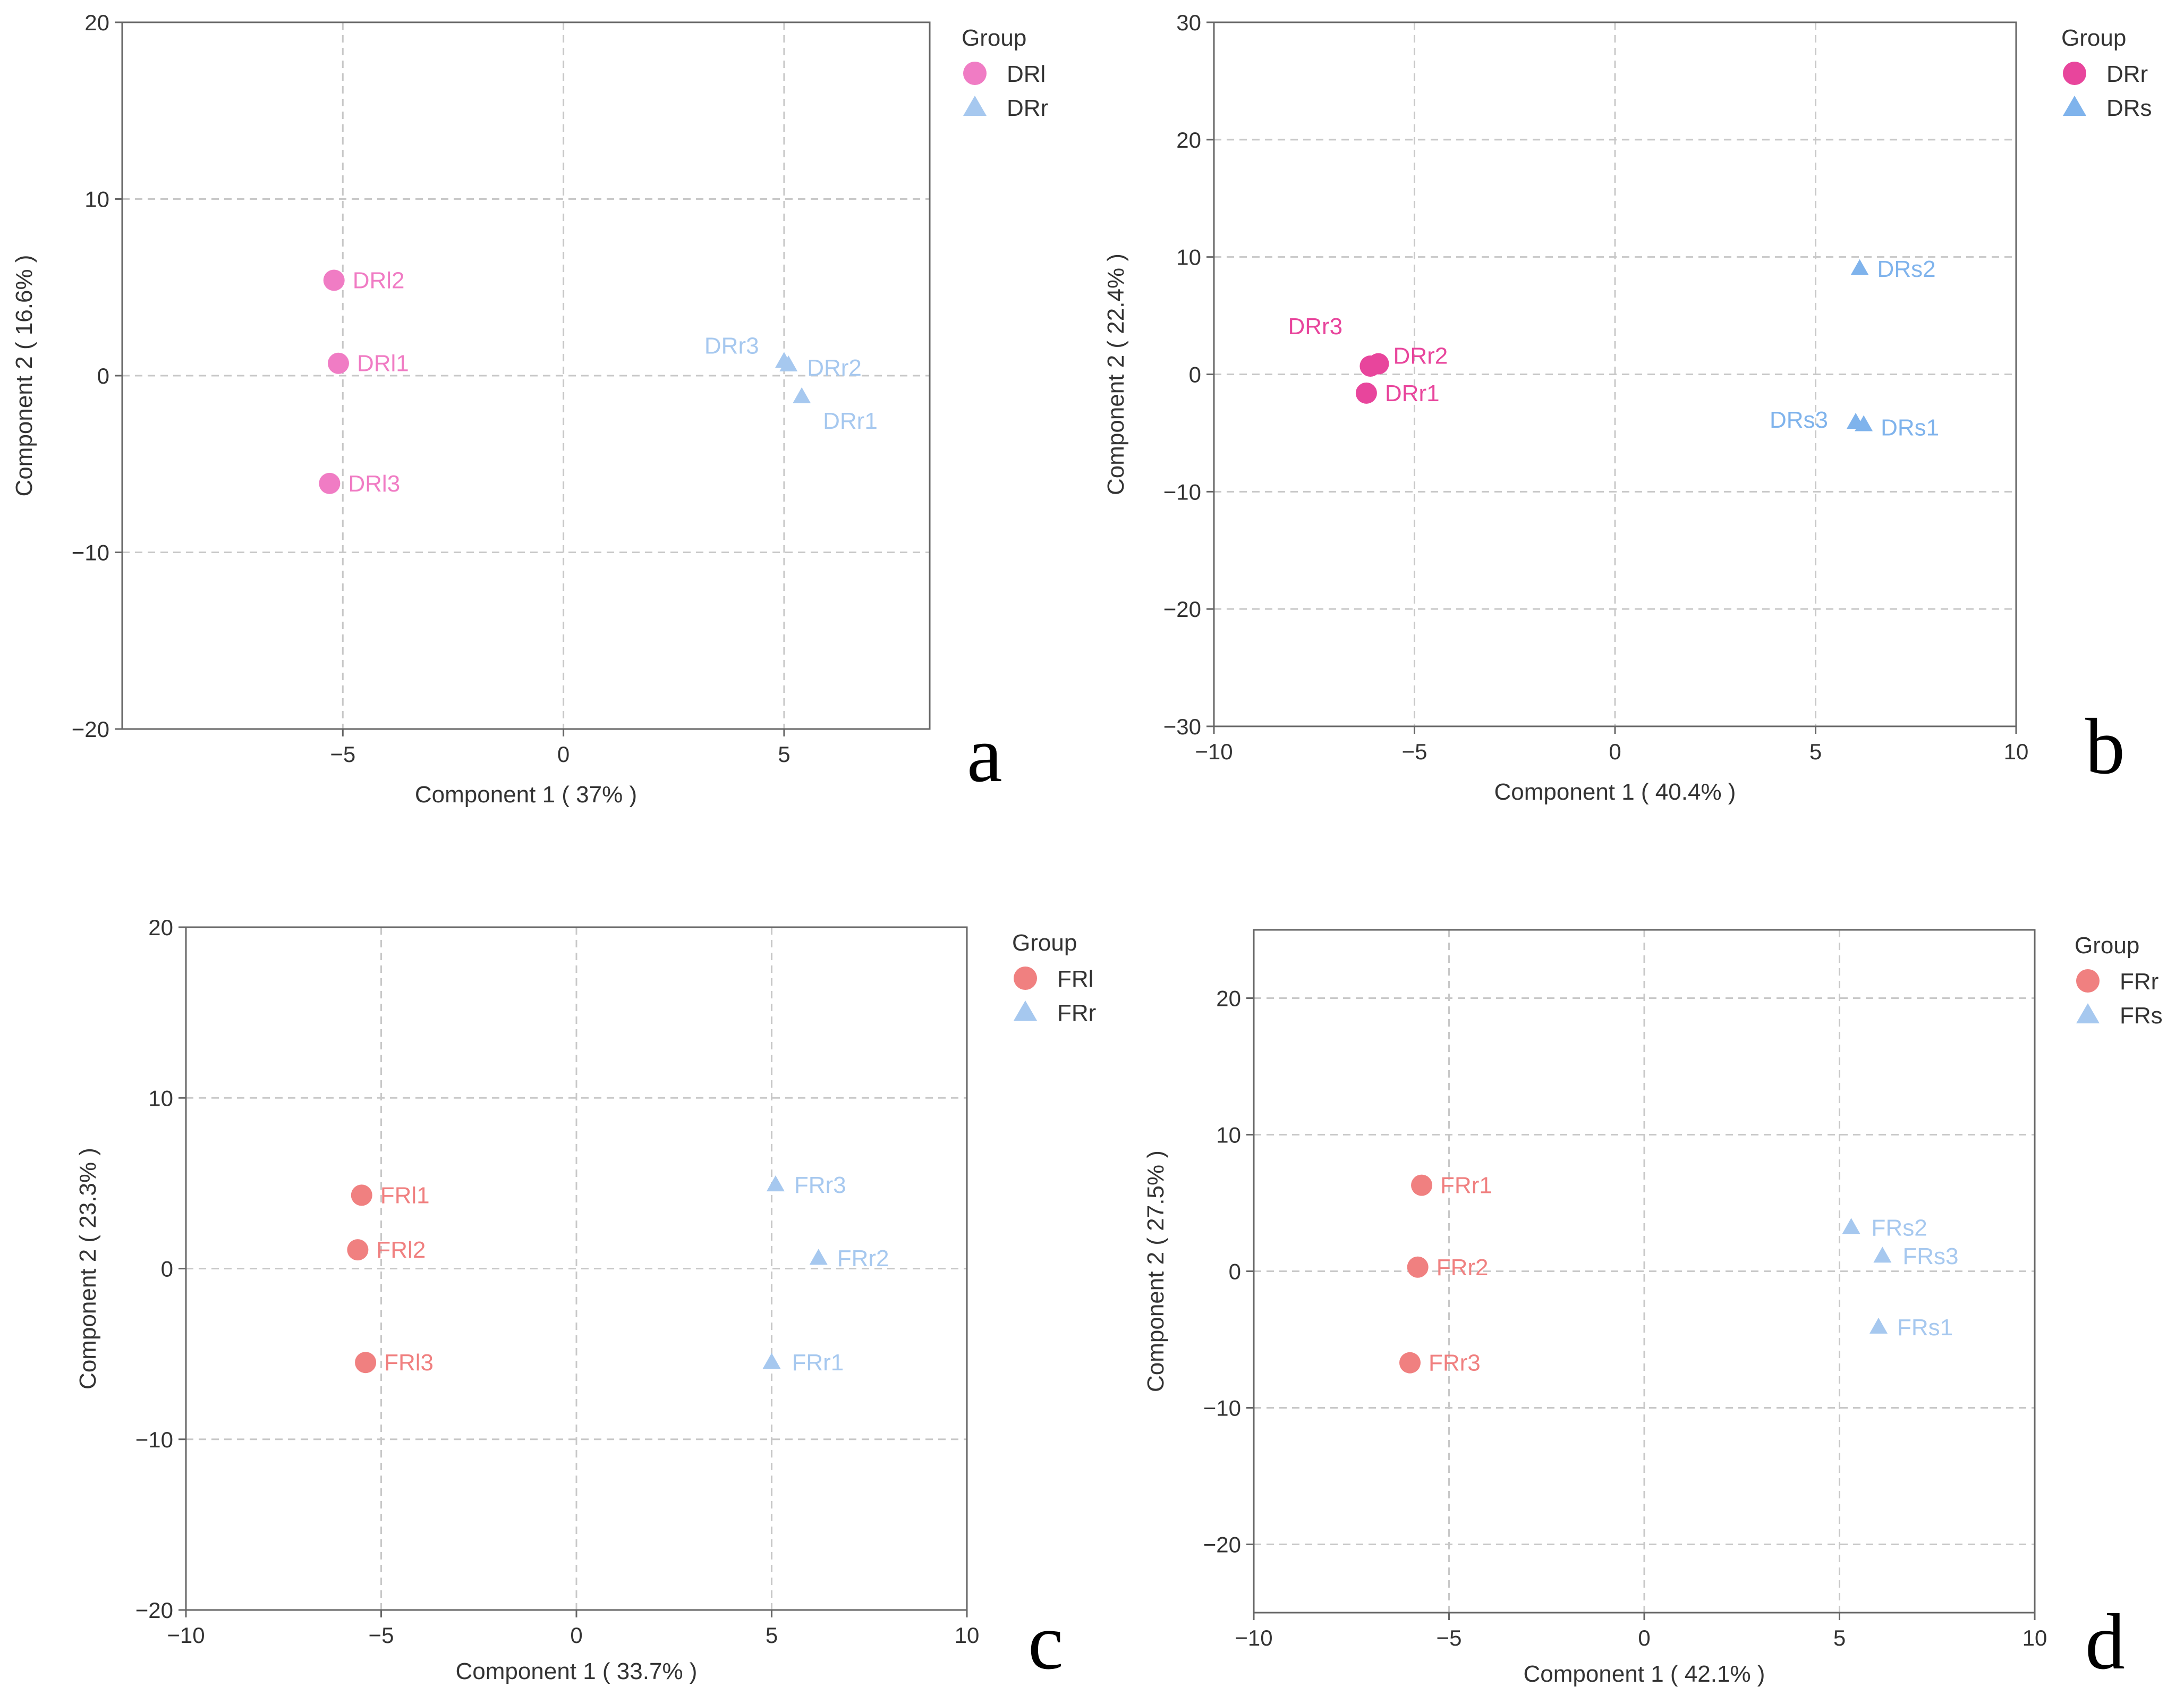 The height and width of the screenshot is (1695, 2184). I want to click on y-tick-label: −30, so click(1182, 727).